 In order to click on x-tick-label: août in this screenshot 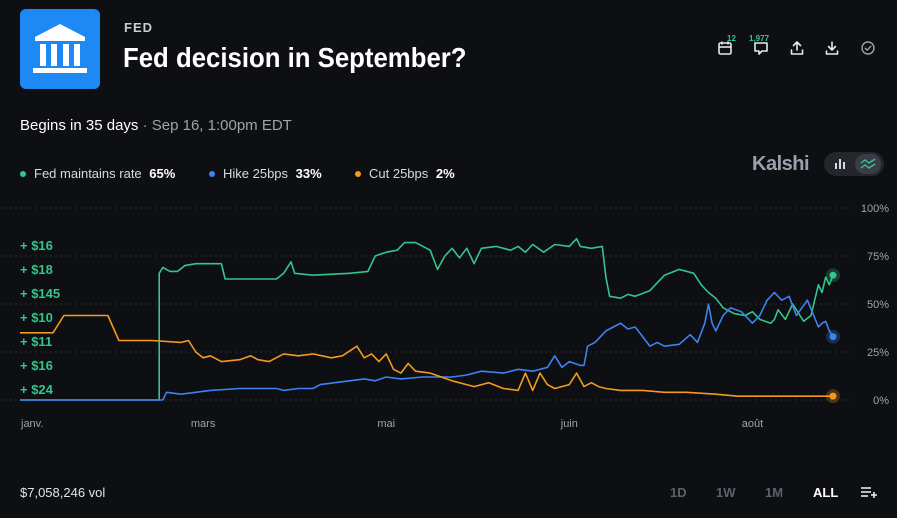, I will do `click(752, 424)`.